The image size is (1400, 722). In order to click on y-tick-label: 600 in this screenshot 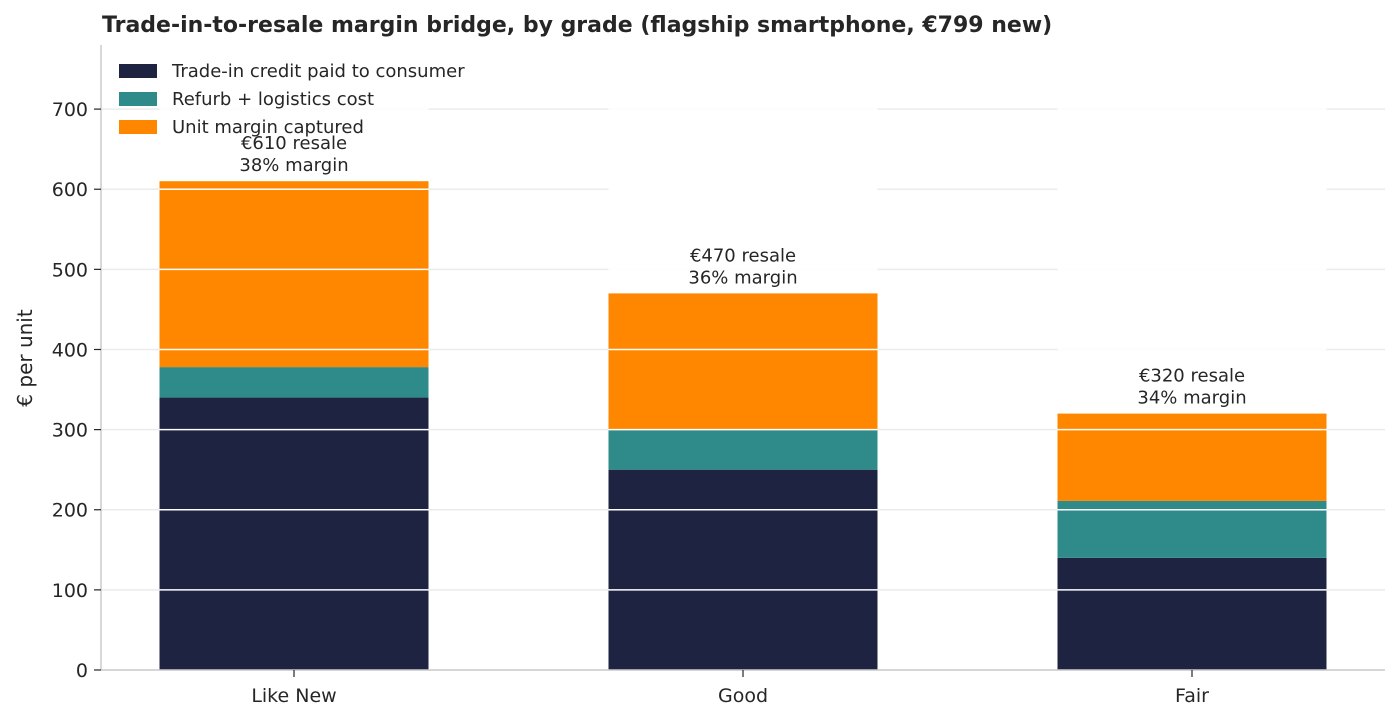, I will do `click(70, 190)`.